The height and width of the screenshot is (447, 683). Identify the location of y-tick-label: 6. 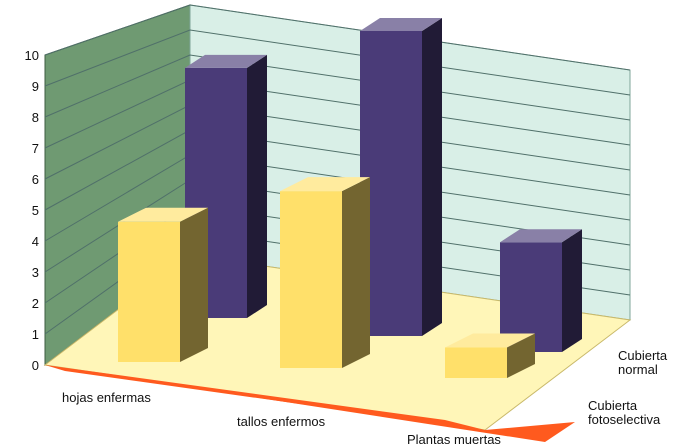
(35, 179).